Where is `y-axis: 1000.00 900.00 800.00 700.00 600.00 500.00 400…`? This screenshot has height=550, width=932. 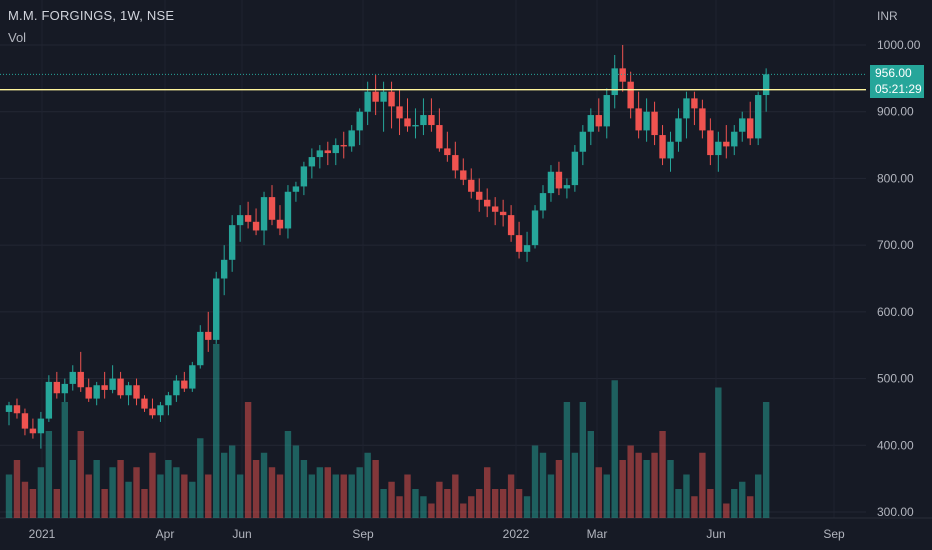 y-axis: 1000.00 900.00 800.00 700.00 600.00 500.00 400… is located at coordinates (899, 278).